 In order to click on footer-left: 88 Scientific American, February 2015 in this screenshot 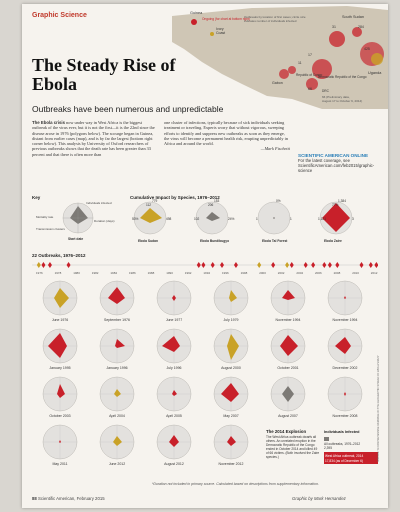, I will do `click(68, 498)`.